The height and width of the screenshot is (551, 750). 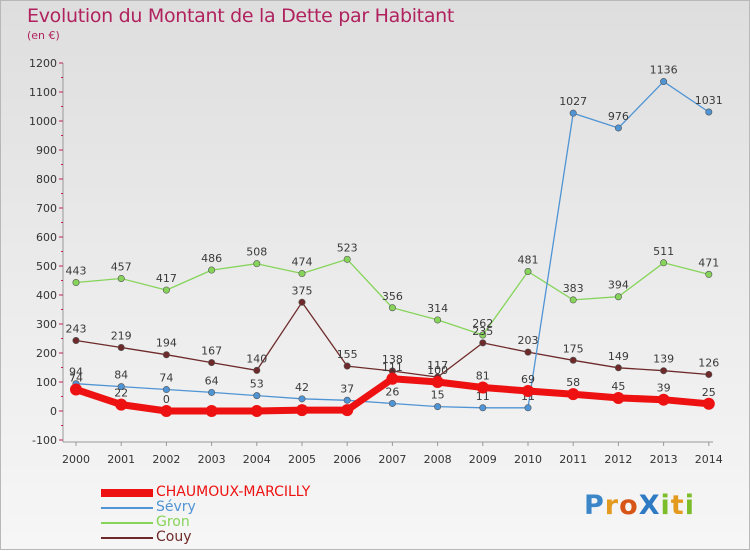 What do you see at coordinates (302, 459) in the screenshot?
I see `x-tick-label: 2005` at bounding box center [302, 459].